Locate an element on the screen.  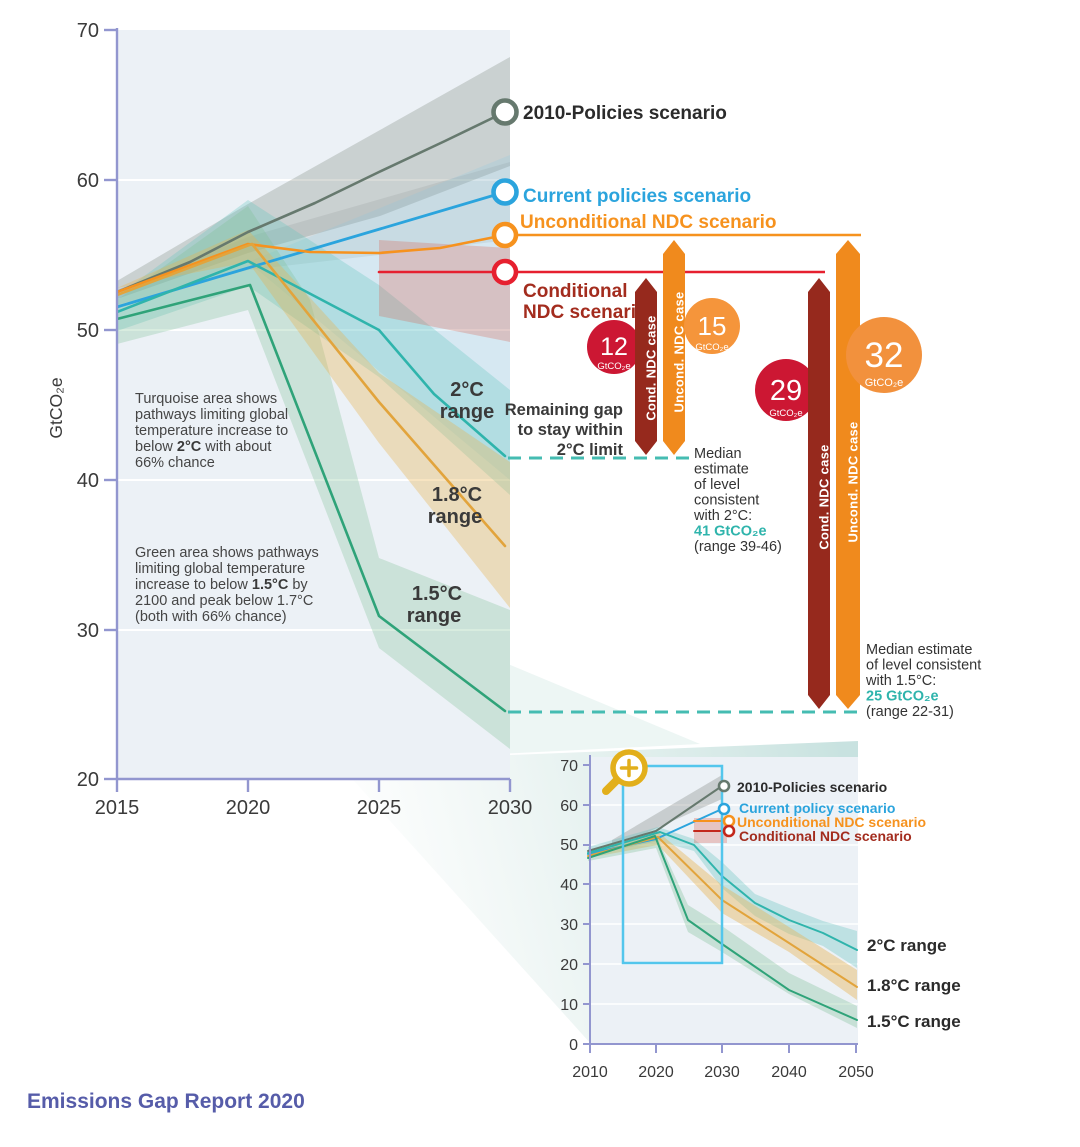
inset-current-policy-label: Current policy scenario is located at coordinates (817, 808).